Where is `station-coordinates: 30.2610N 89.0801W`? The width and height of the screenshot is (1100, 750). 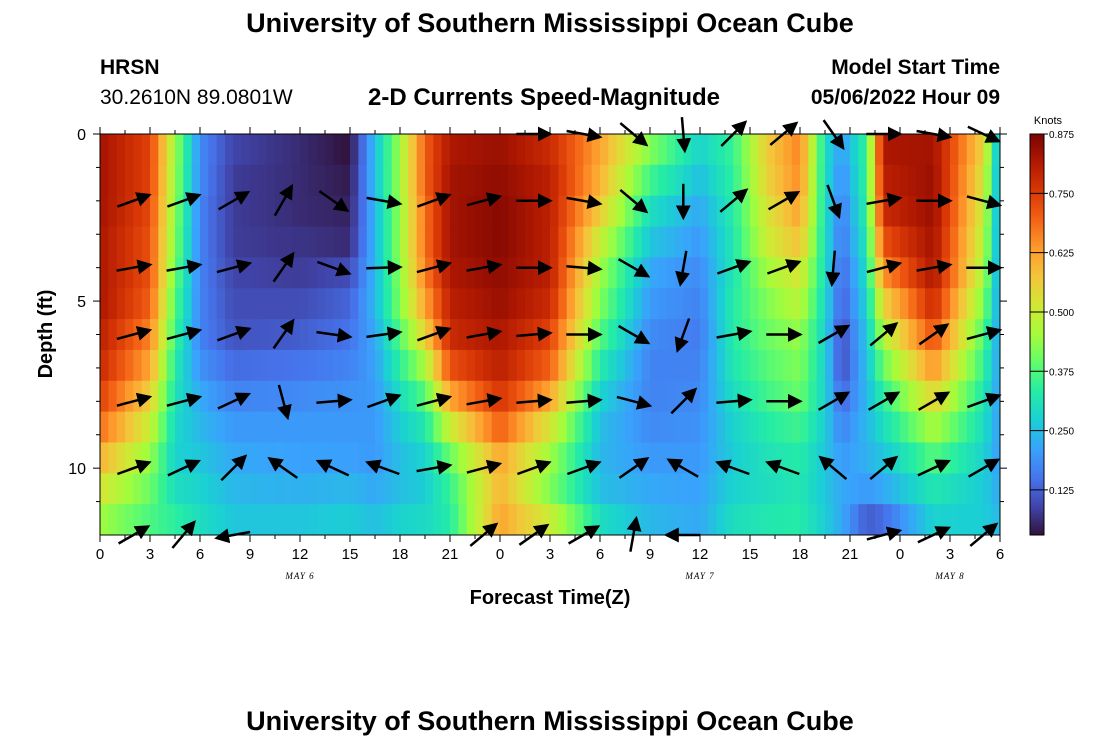 station-coordinates: 30.2610N 89.0801W is located at coordinates (196, 97).